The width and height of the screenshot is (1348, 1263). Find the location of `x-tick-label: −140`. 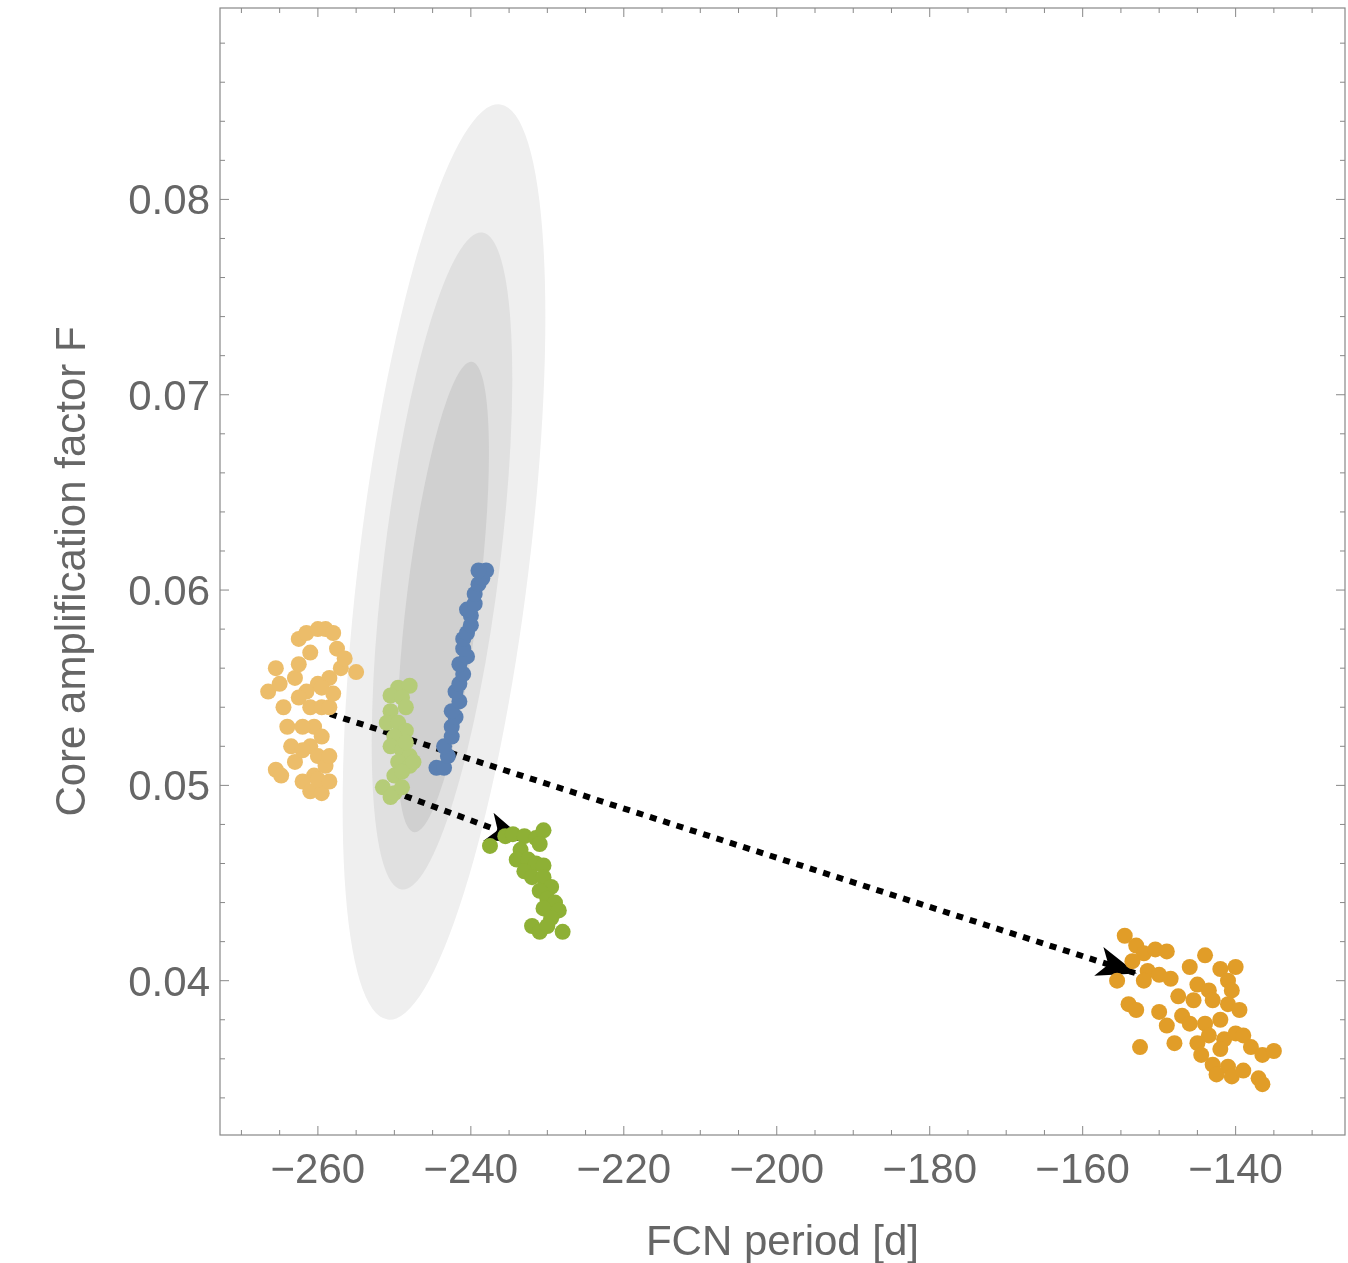

x-tick-label: −140 is located at coordinates (1235, 1168).